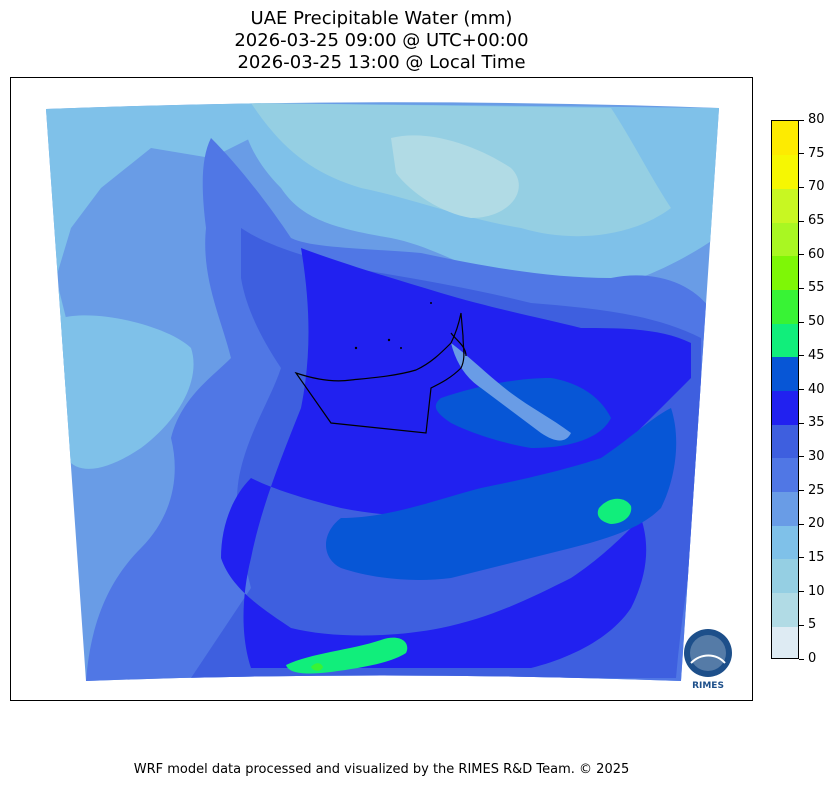 Image resolution: width=835 pixels, height=788 pixels. What do you see at coordinates (816, 153) in the screenshot?
I see `colorbar-tick-label: 75` at bounding box center [816, 153].